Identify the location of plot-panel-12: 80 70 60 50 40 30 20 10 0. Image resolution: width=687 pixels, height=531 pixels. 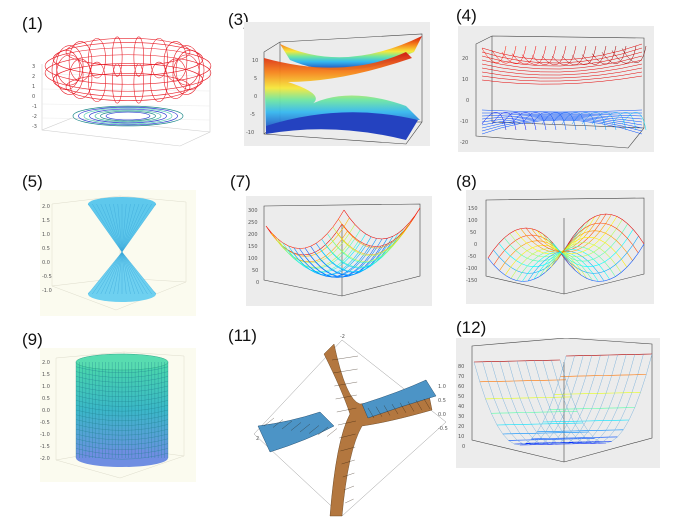
(558, 403).